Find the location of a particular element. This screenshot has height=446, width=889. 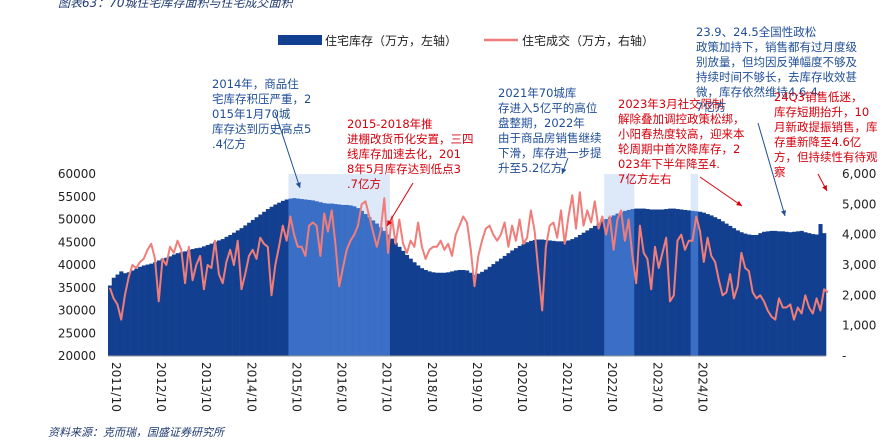

y-left-tick-label: 45000 is located at coordinates (77, 242).